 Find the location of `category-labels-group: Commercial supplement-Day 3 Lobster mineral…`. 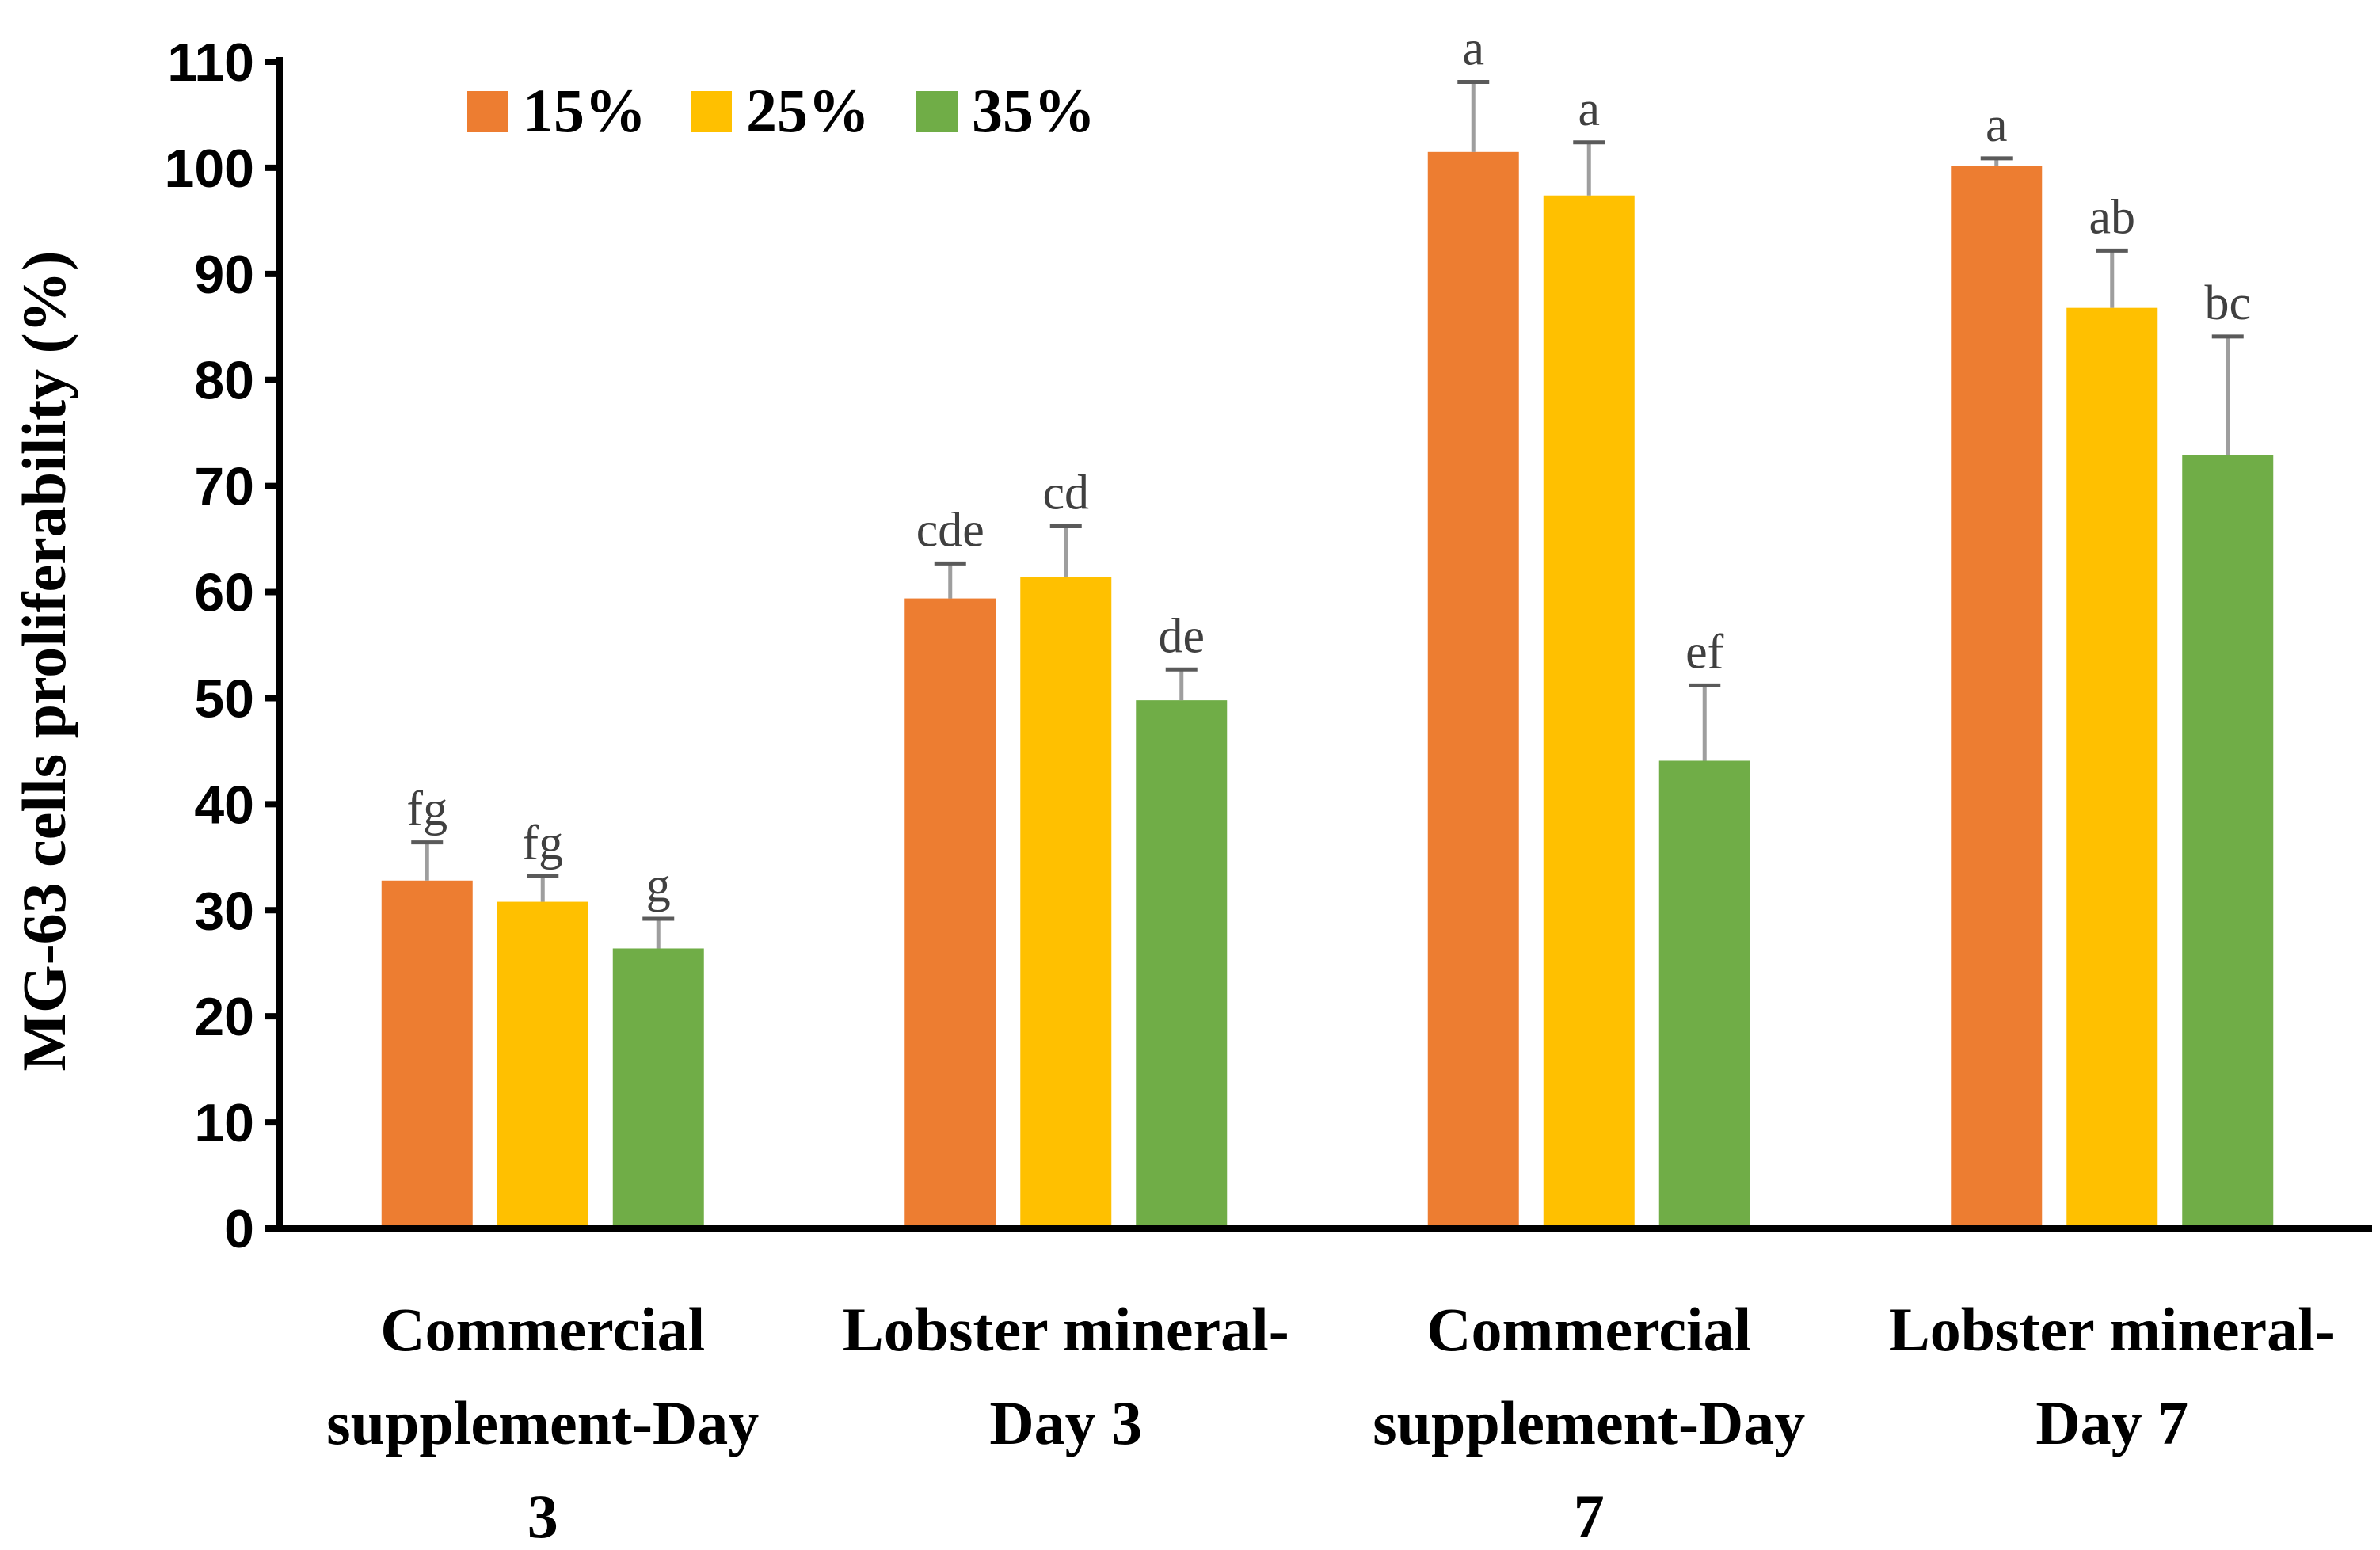

category-labels-group: Commercial supplement-Day 3 Lobster mineral… is located at coordinates (1331, 1423).